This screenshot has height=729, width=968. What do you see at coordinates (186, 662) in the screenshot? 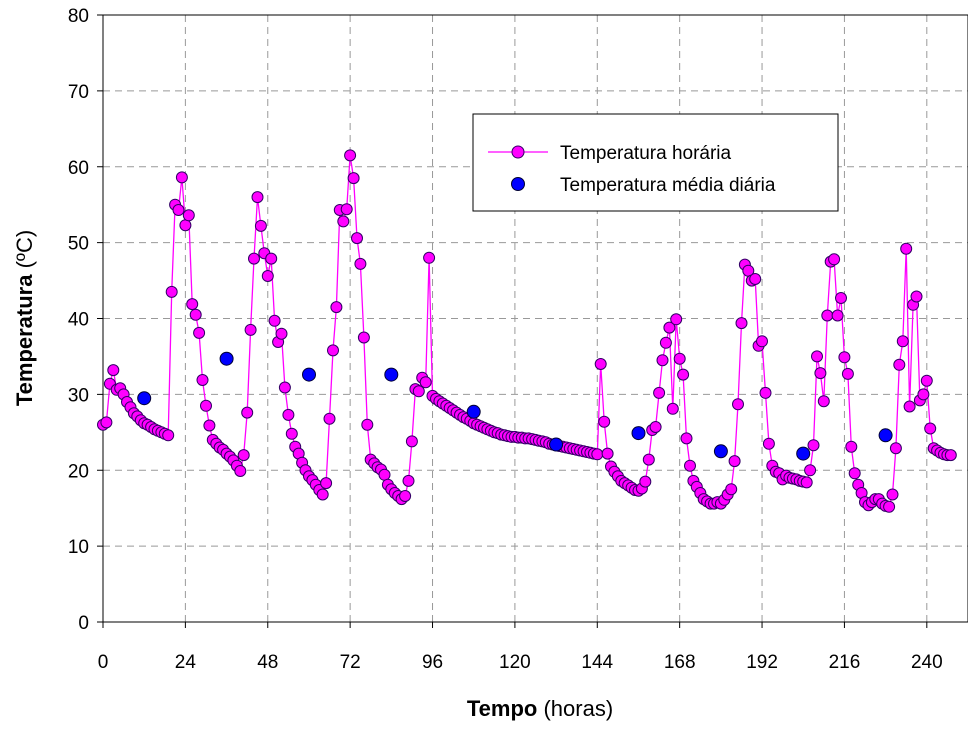
I see `x-tick-label: 24` at bounding box center [186, 662].